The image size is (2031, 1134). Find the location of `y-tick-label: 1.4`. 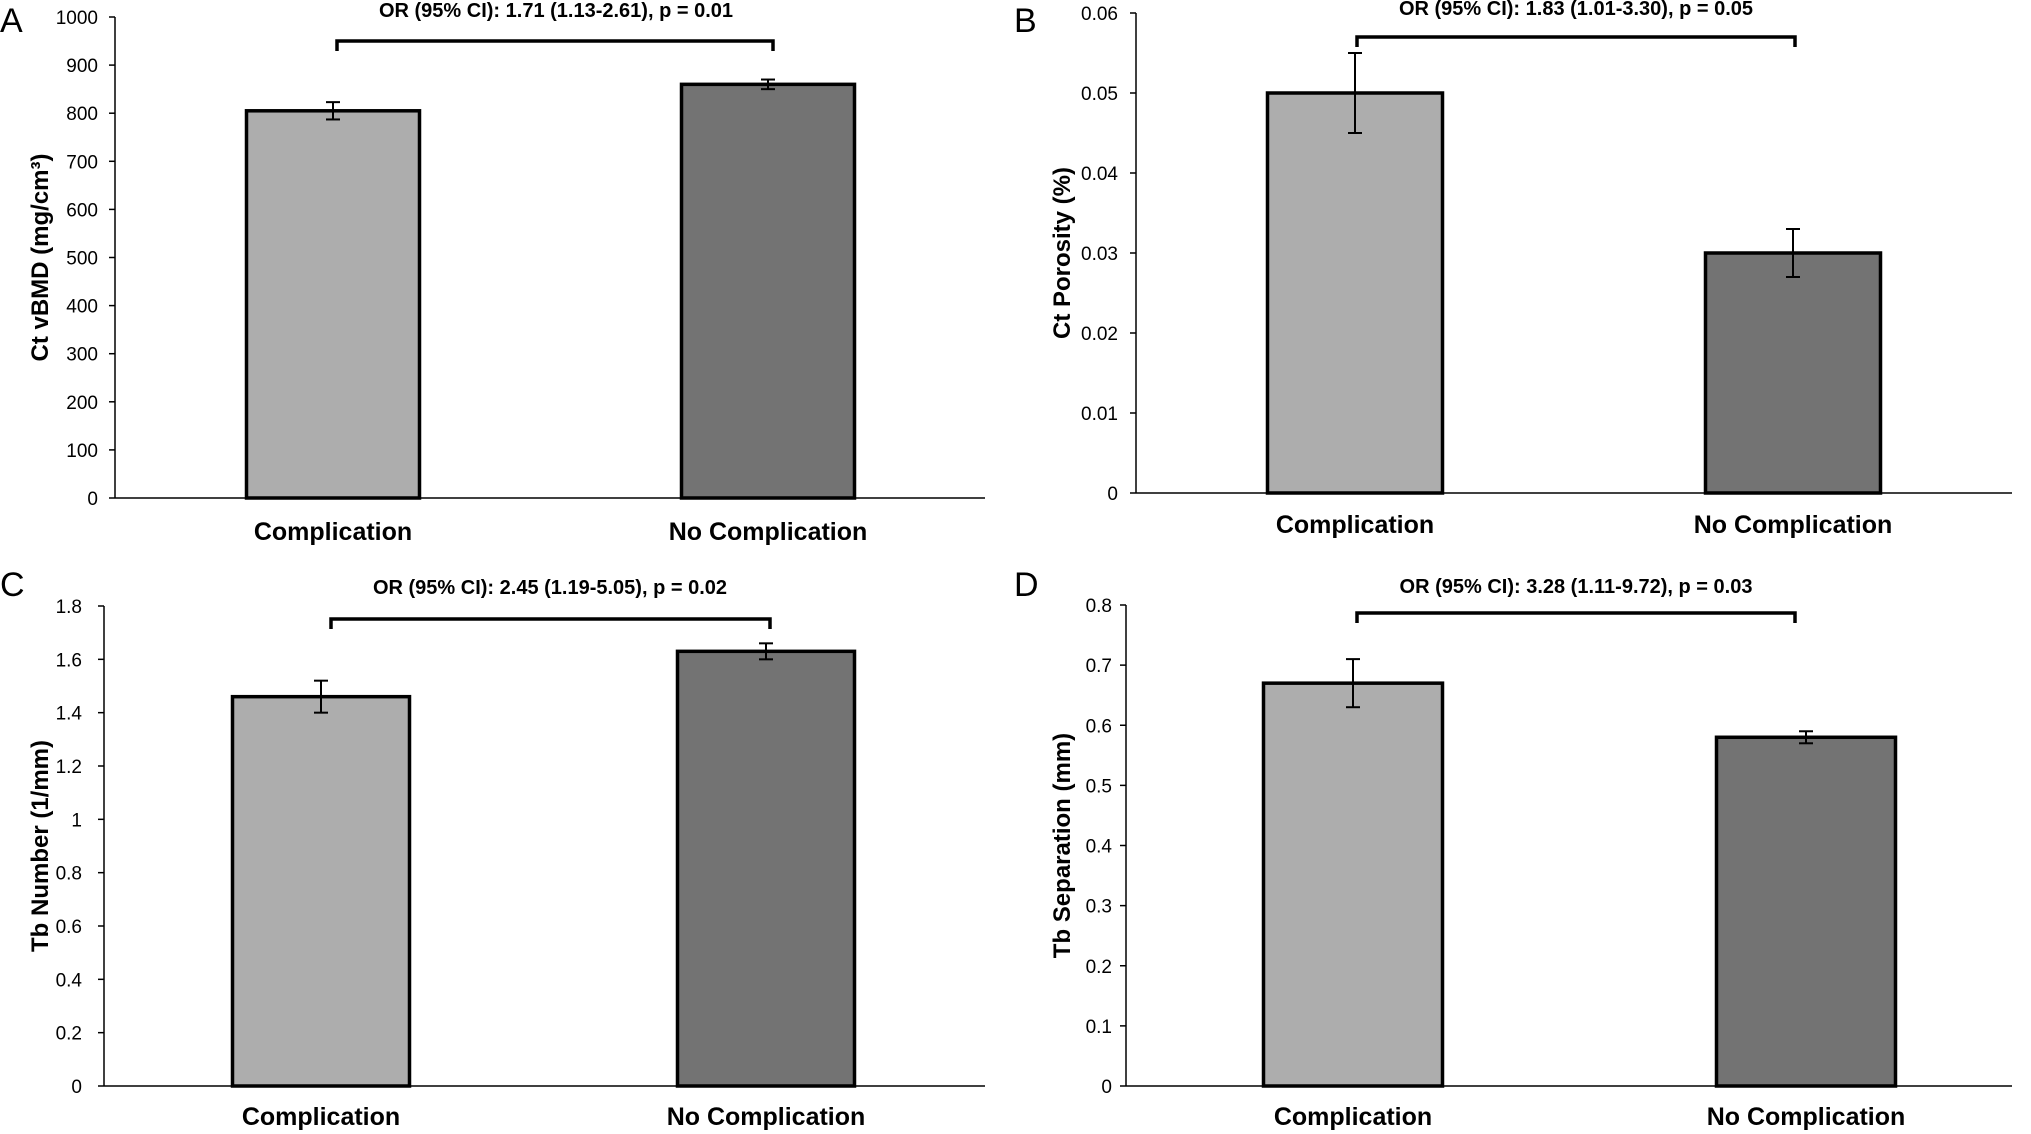

y-tick-label: 1.4 is located at coordinates (69, 714).